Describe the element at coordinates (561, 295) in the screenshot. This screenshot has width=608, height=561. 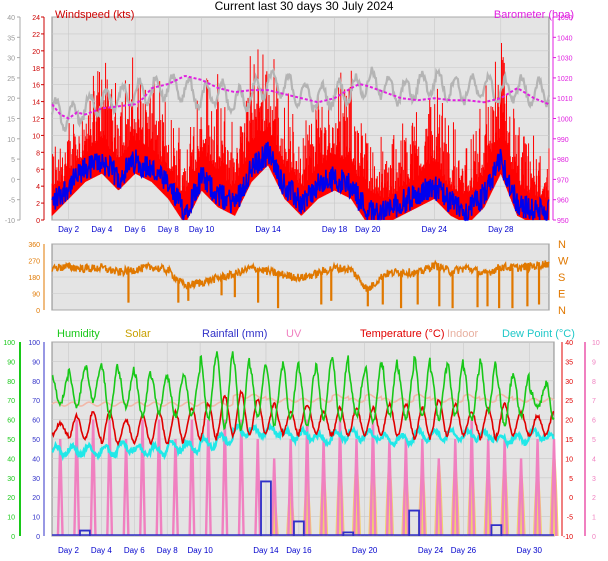
I see `compass-label: E` at that location.